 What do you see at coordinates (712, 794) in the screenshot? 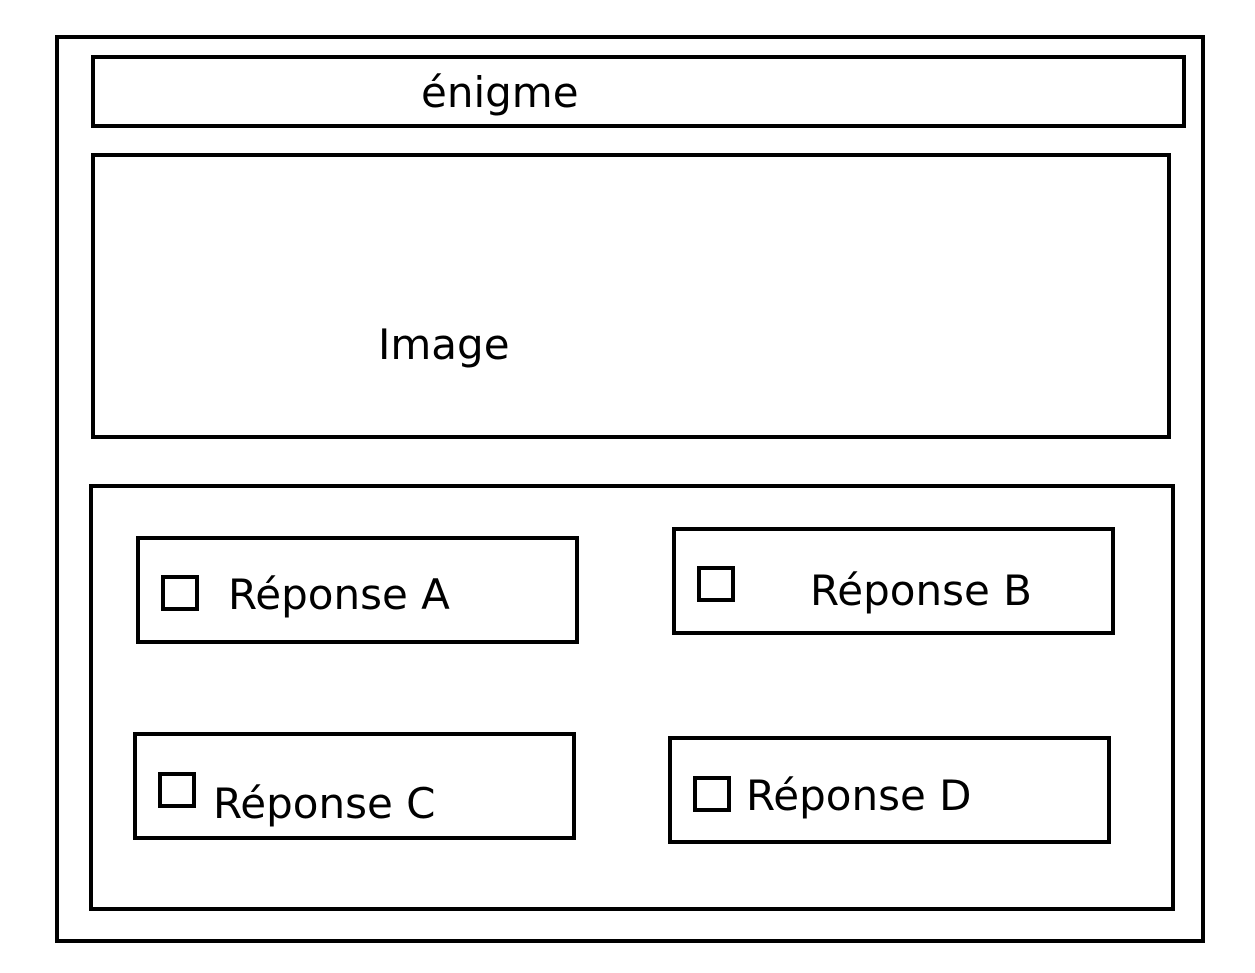
I see `answer-d-checkbox` at bounding box center [712, 794].